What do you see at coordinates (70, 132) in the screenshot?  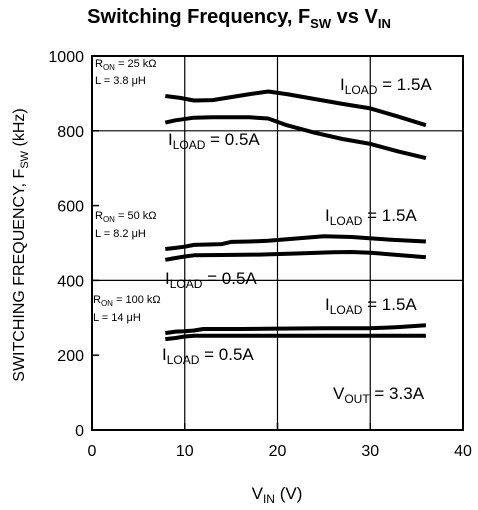 I see `y-tick-label-800: 800` at bounding box center [70, 132].